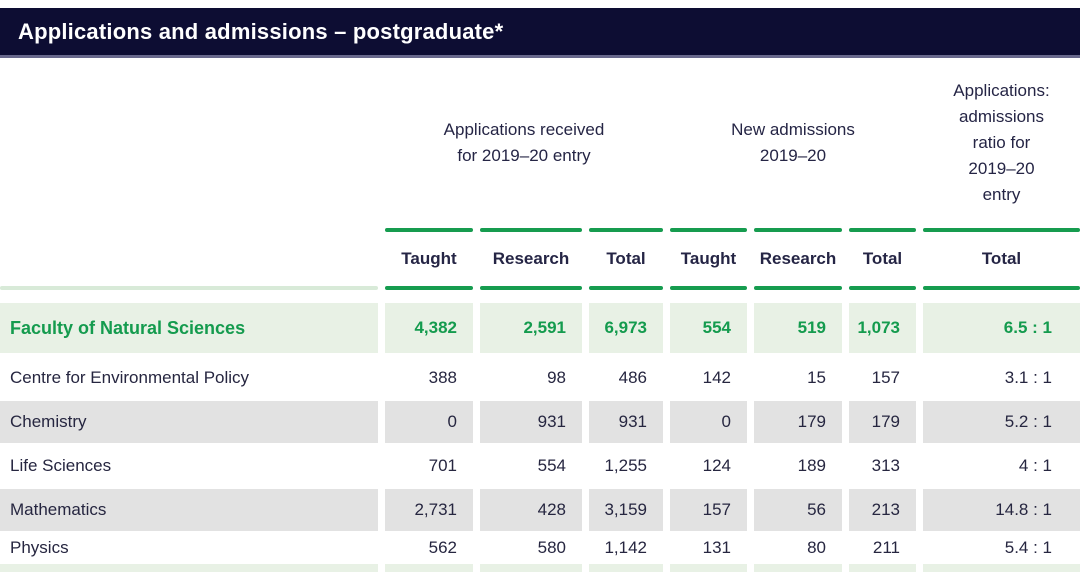 The height and width of the screenshot is (572, 1080). Describe the element at coordinates (626, 510) in the screenshot. I see `cell-apps-total: 3,159` at that location.